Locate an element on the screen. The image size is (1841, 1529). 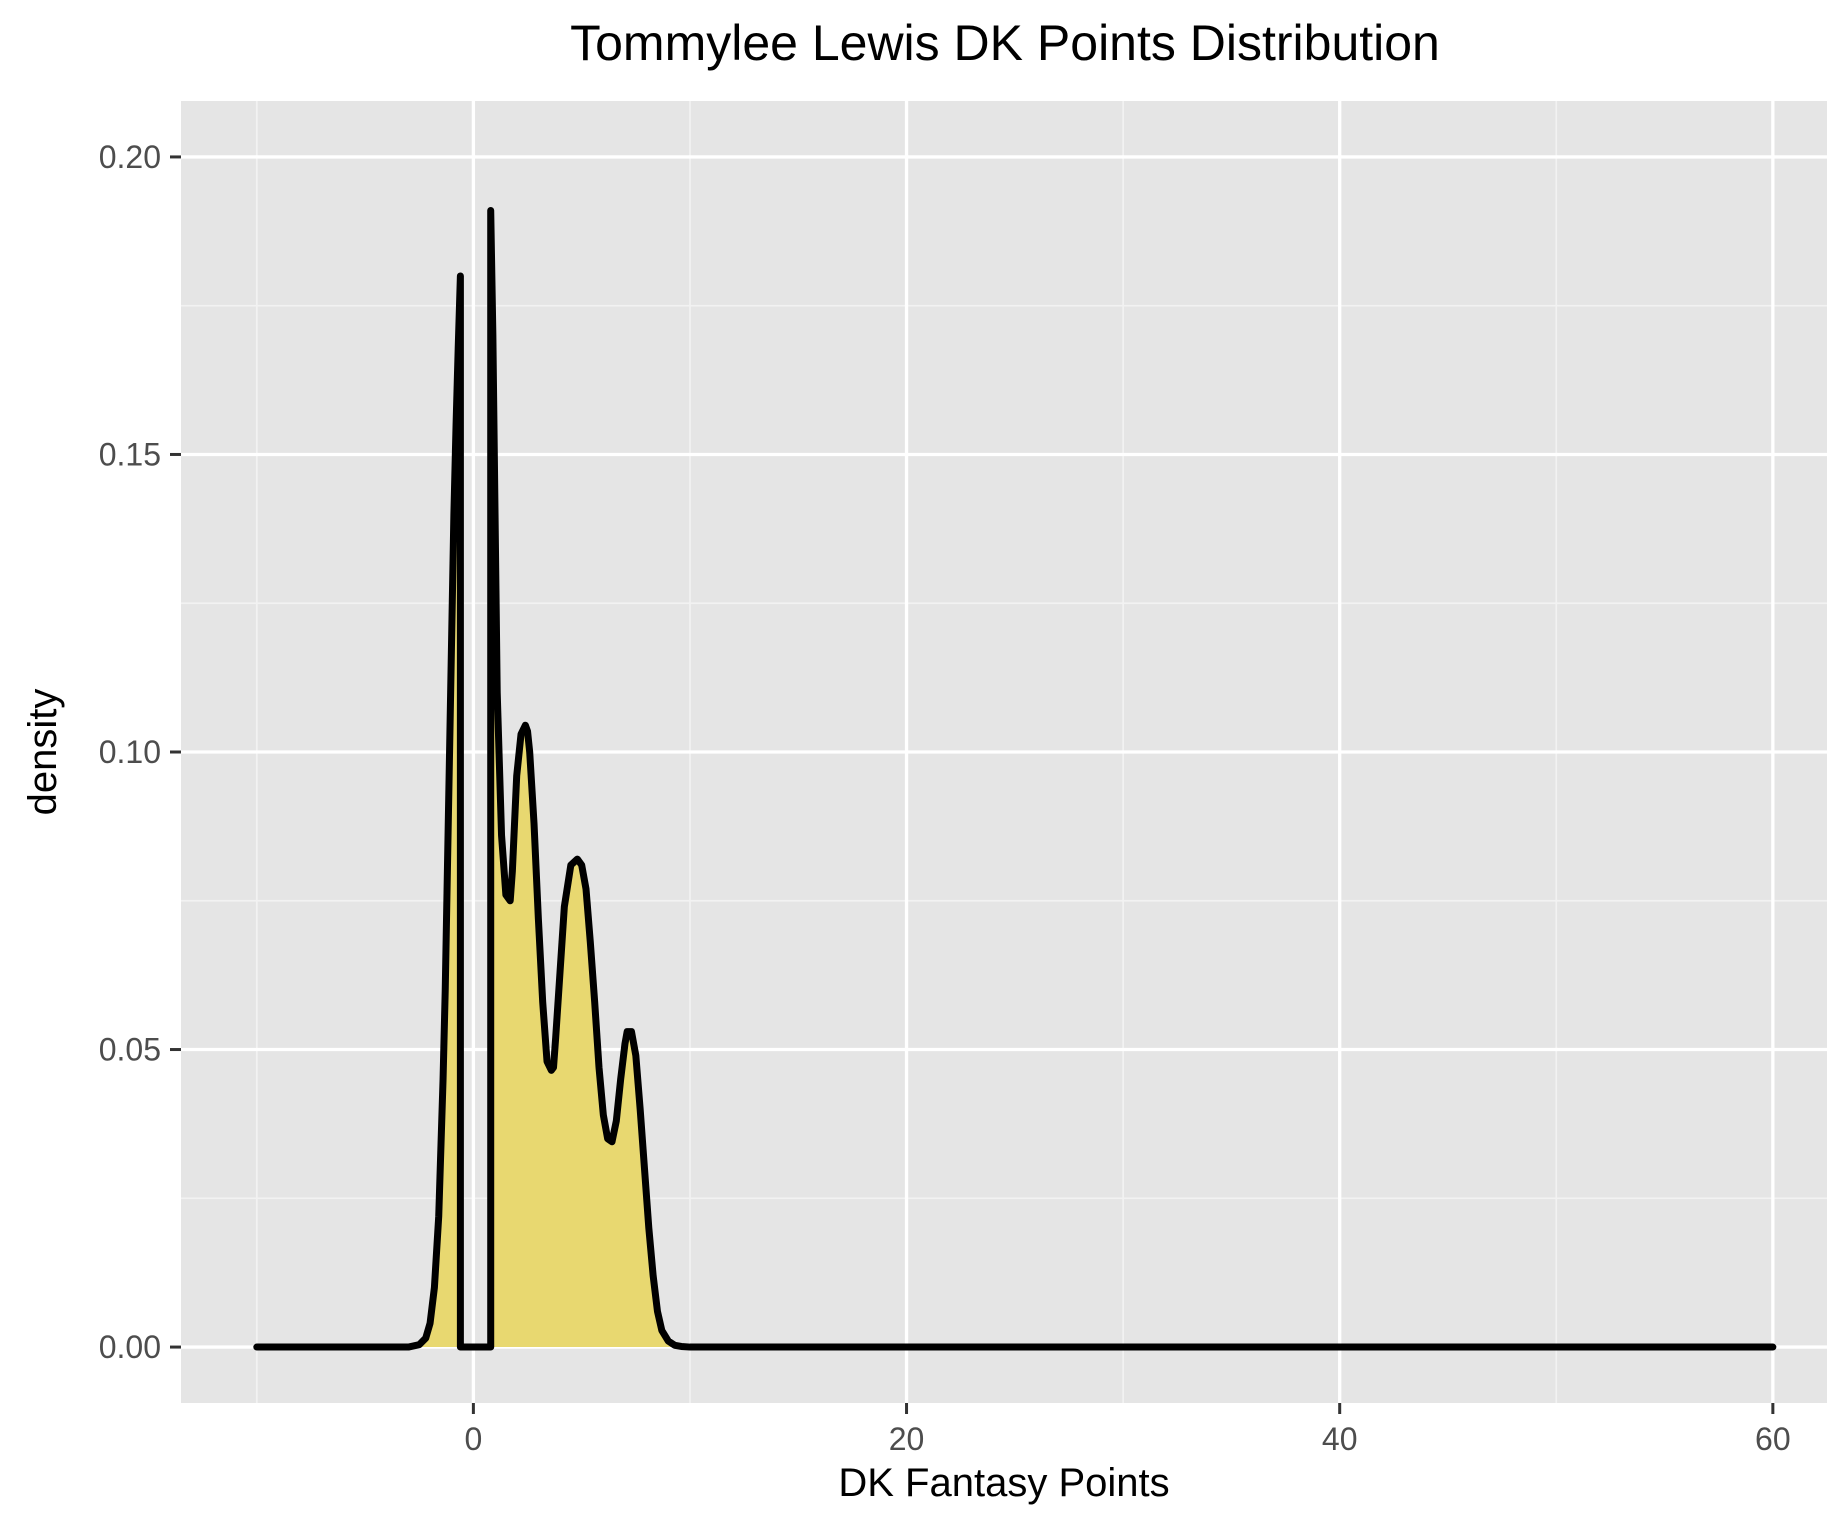
y-axis-title: density is located at coordinates (43, 752).